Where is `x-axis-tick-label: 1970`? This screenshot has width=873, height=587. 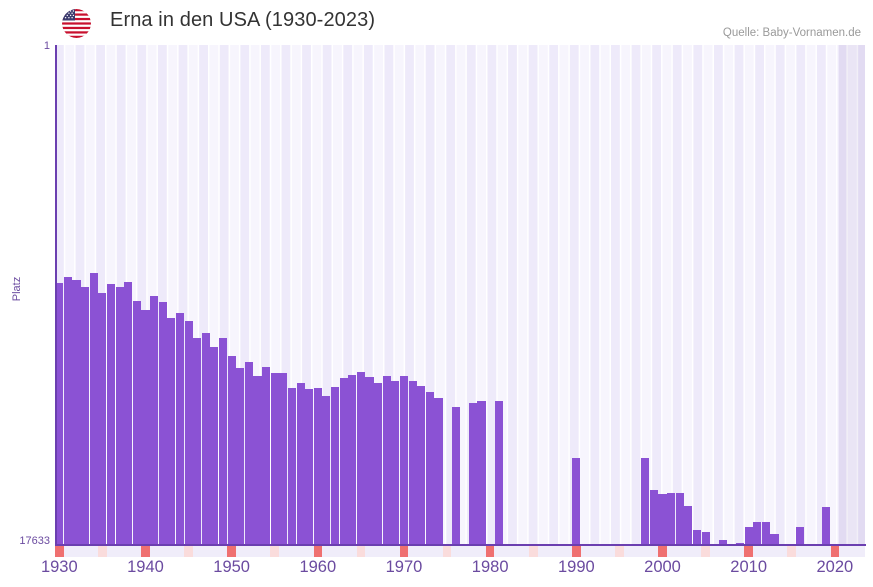
x-axis-tick-label: 1970 is located at coordinates (404, 567).